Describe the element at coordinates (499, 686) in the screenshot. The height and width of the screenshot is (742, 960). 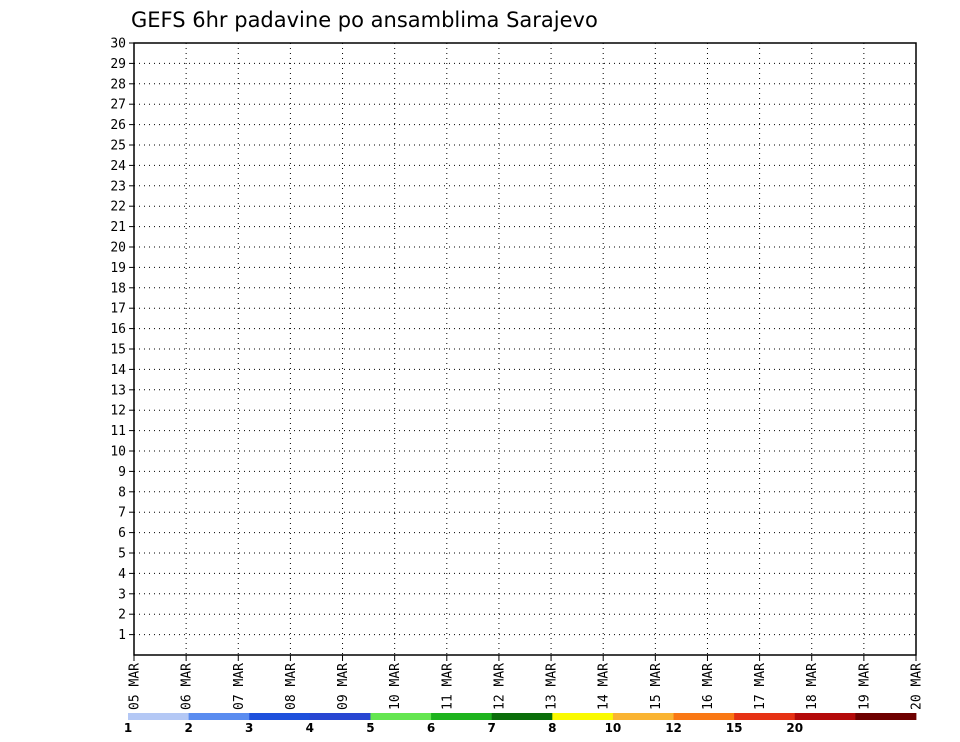
I see `x-tick-label: 12 MAR` at that location.